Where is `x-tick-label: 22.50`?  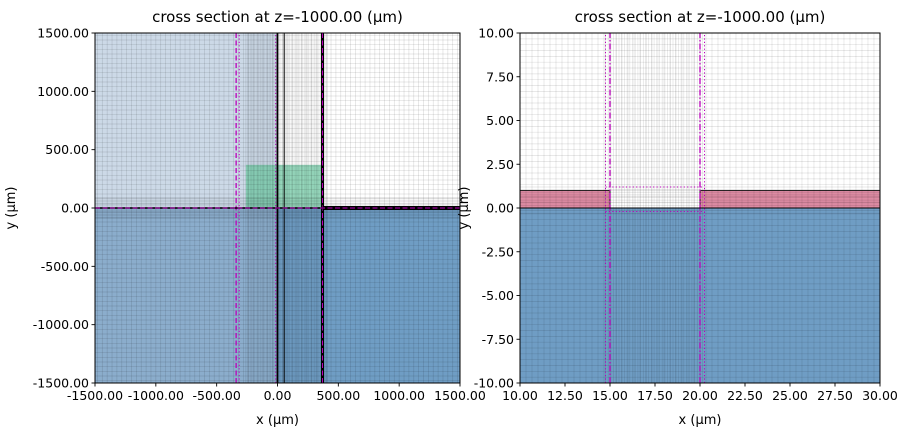 x-tick-label: 22.50 is located at coordinates (745, 395).